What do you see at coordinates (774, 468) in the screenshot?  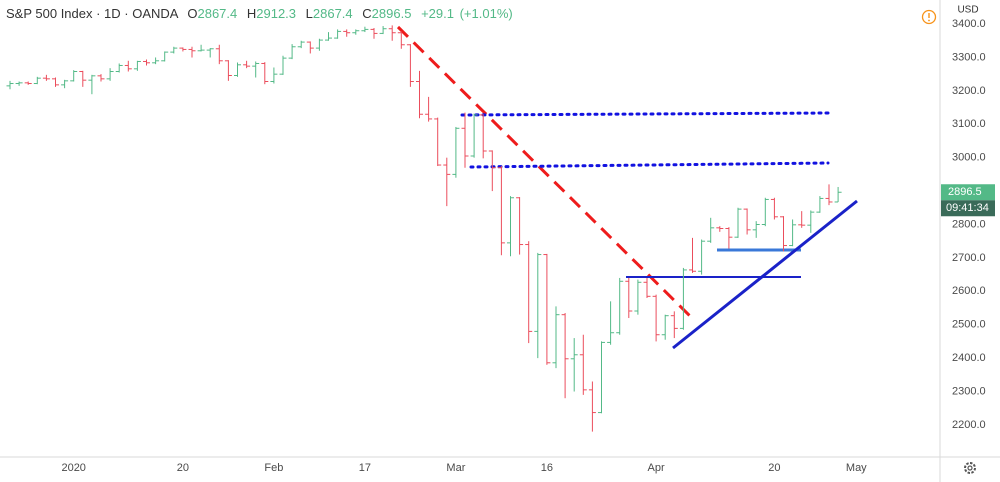 I see `x-tick-label: 20` at bounding box center [774, 468].